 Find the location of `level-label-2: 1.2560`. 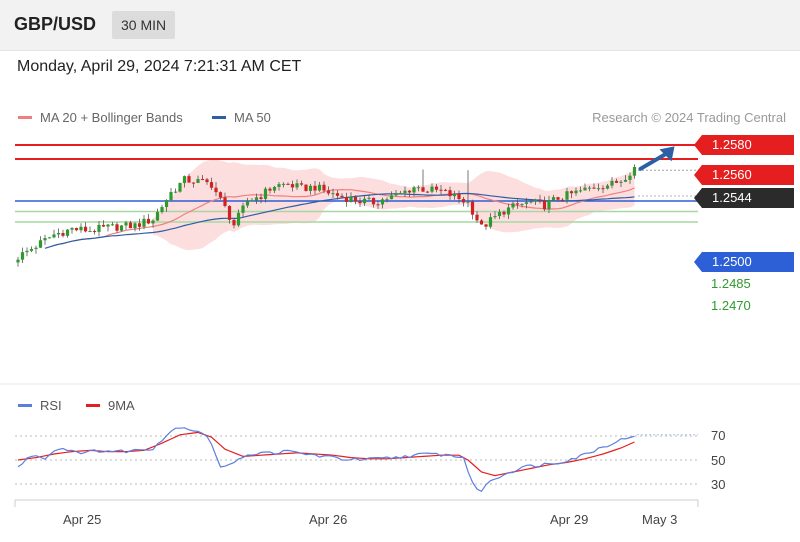

level-label-2: 1.2560 is located at coordinates (744, 175).